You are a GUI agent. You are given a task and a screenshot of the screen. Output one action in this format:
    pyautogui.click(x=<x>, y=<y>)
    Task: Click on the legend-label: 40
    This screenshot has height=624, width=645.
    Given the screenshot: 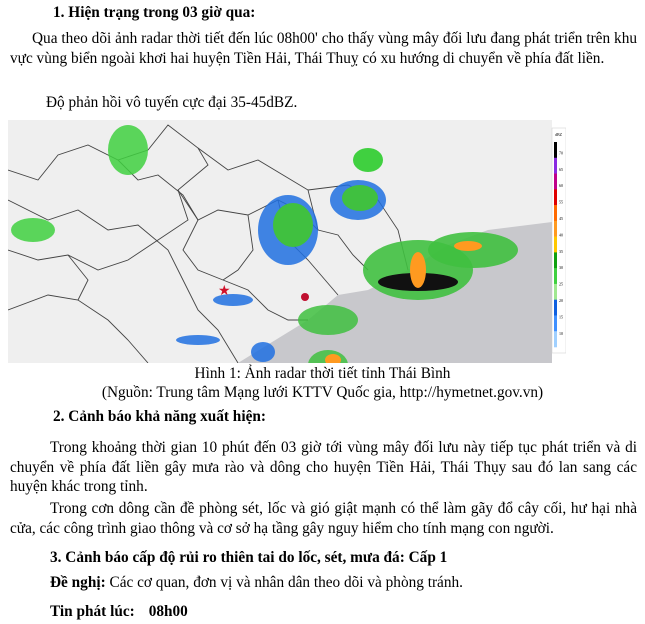 What is the action you would take?
    pyautogui.click(x=561, y=234)
    